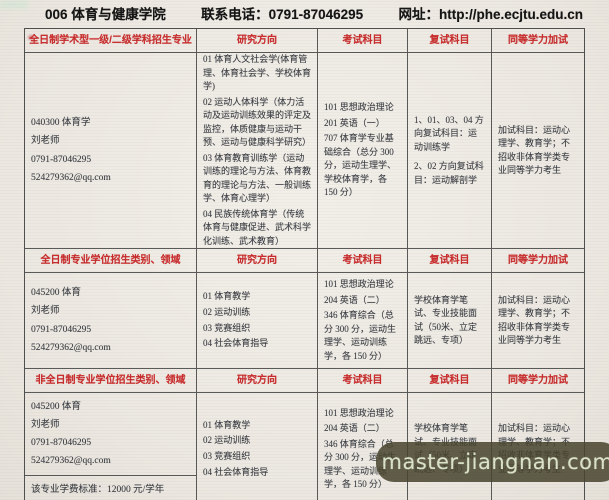  Describe the element at coordinates (538, 381) in the screenshot. I see `s3-header-equivalency: 同等学力加试` at that location.